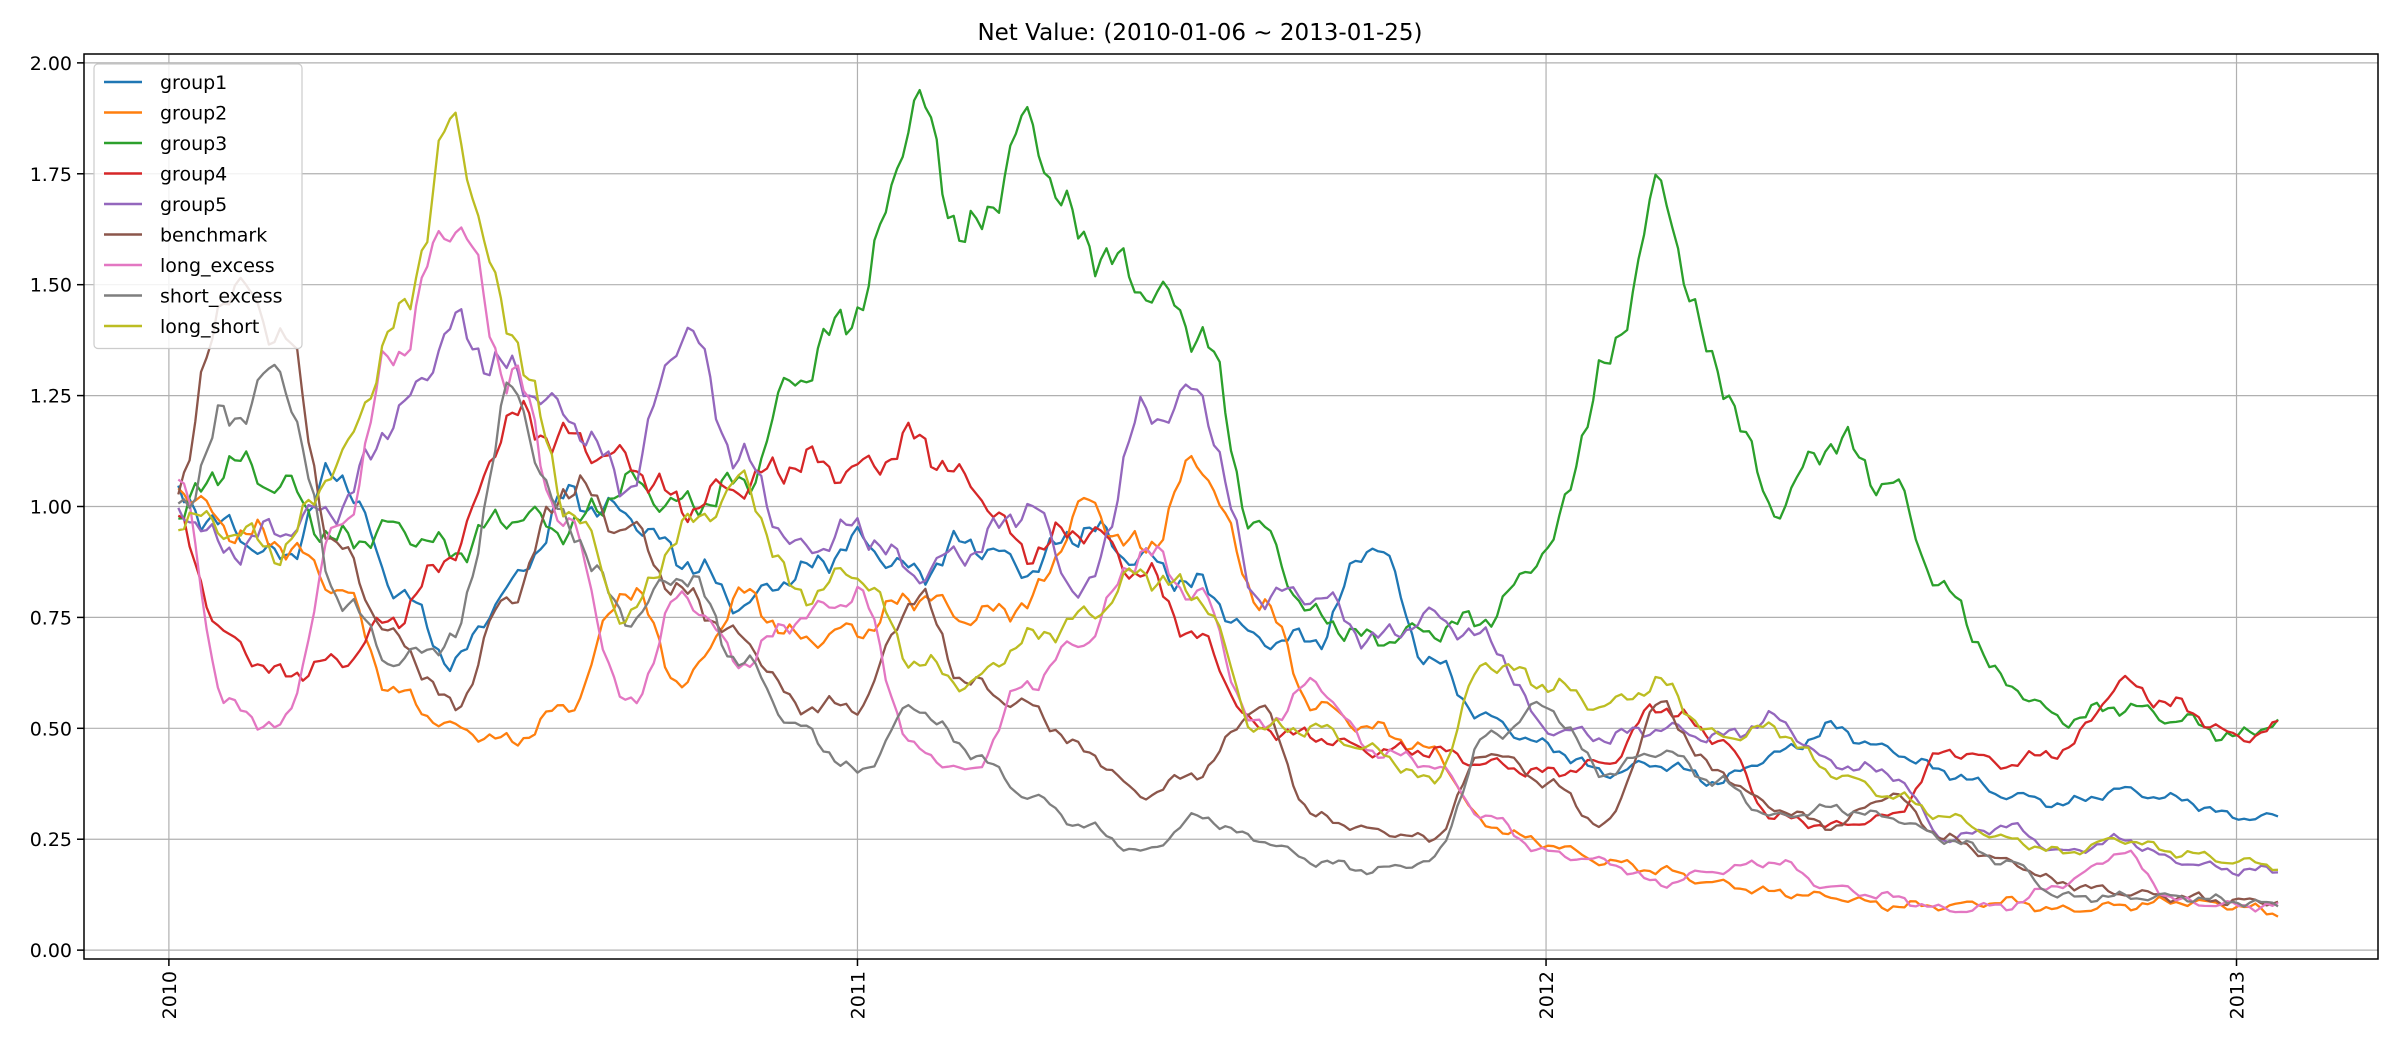 Image resolution: width=2400 pixels, height=1050 pixels. I want to click on x-tick-label: 2012, so click(1547, 995).